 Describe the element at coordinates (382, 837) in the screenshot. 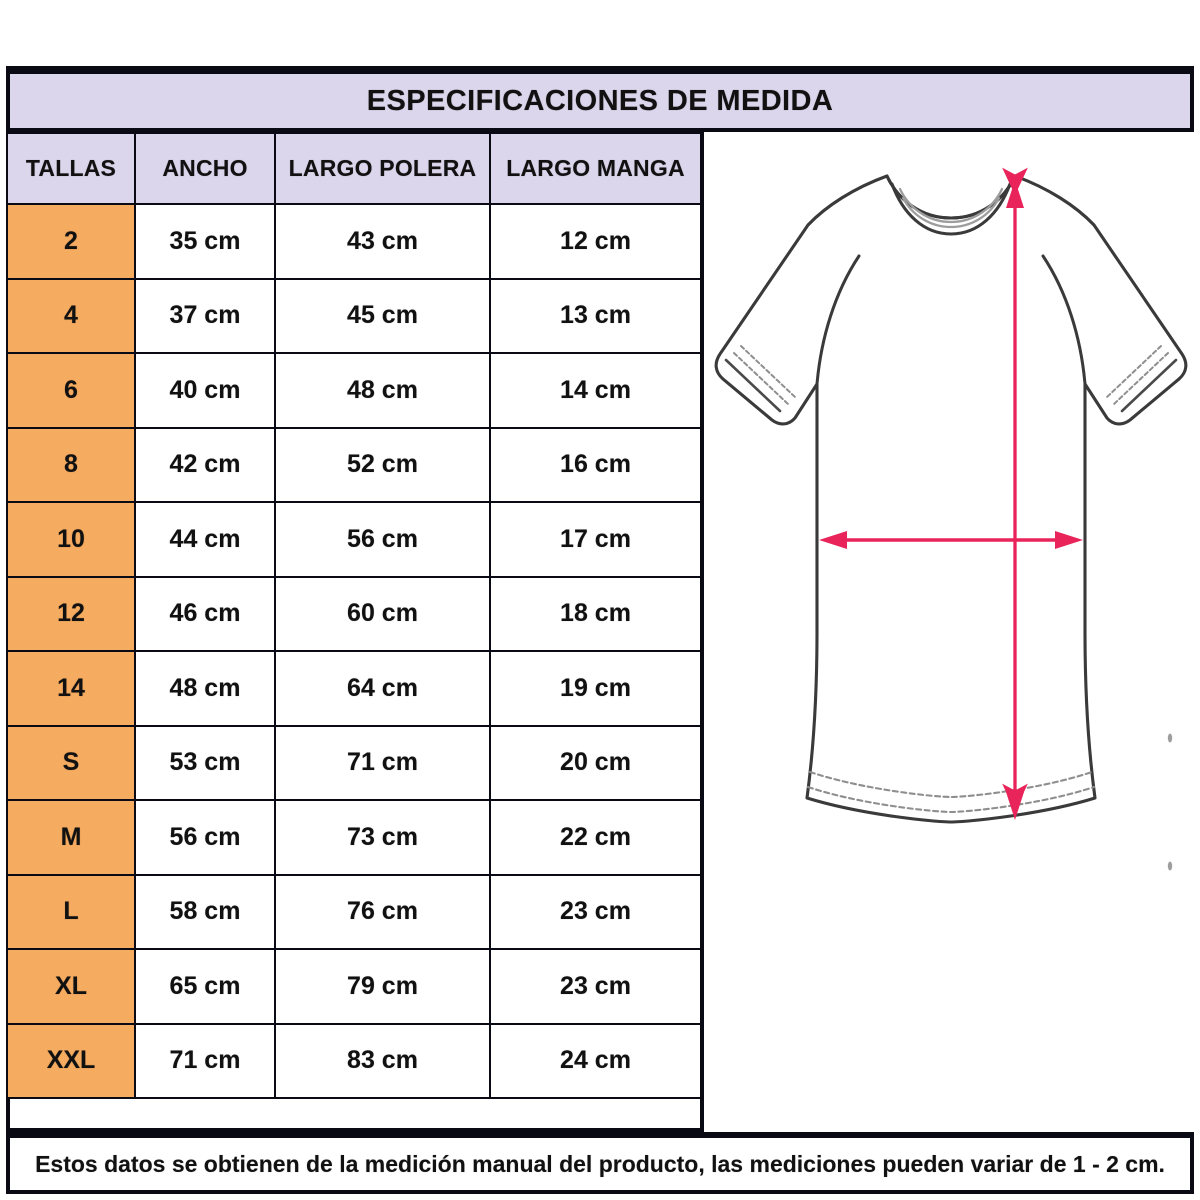

I see `cell-largo-polera: 73 cm` at that location.